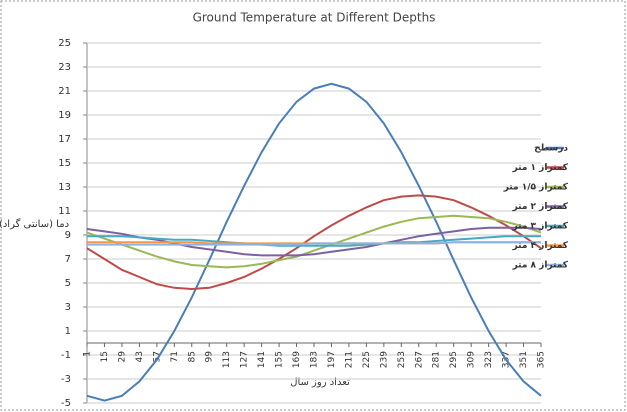  Describe the element at coordinates (297, 359) in the screenshot. I see `x-tick-label: 169` at that location.